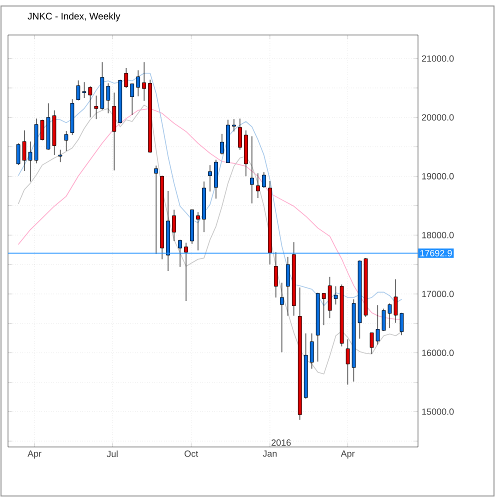  Describe the element at coordinates (281, 442) in the screenshot. I see `annotation: 2016` at that location.